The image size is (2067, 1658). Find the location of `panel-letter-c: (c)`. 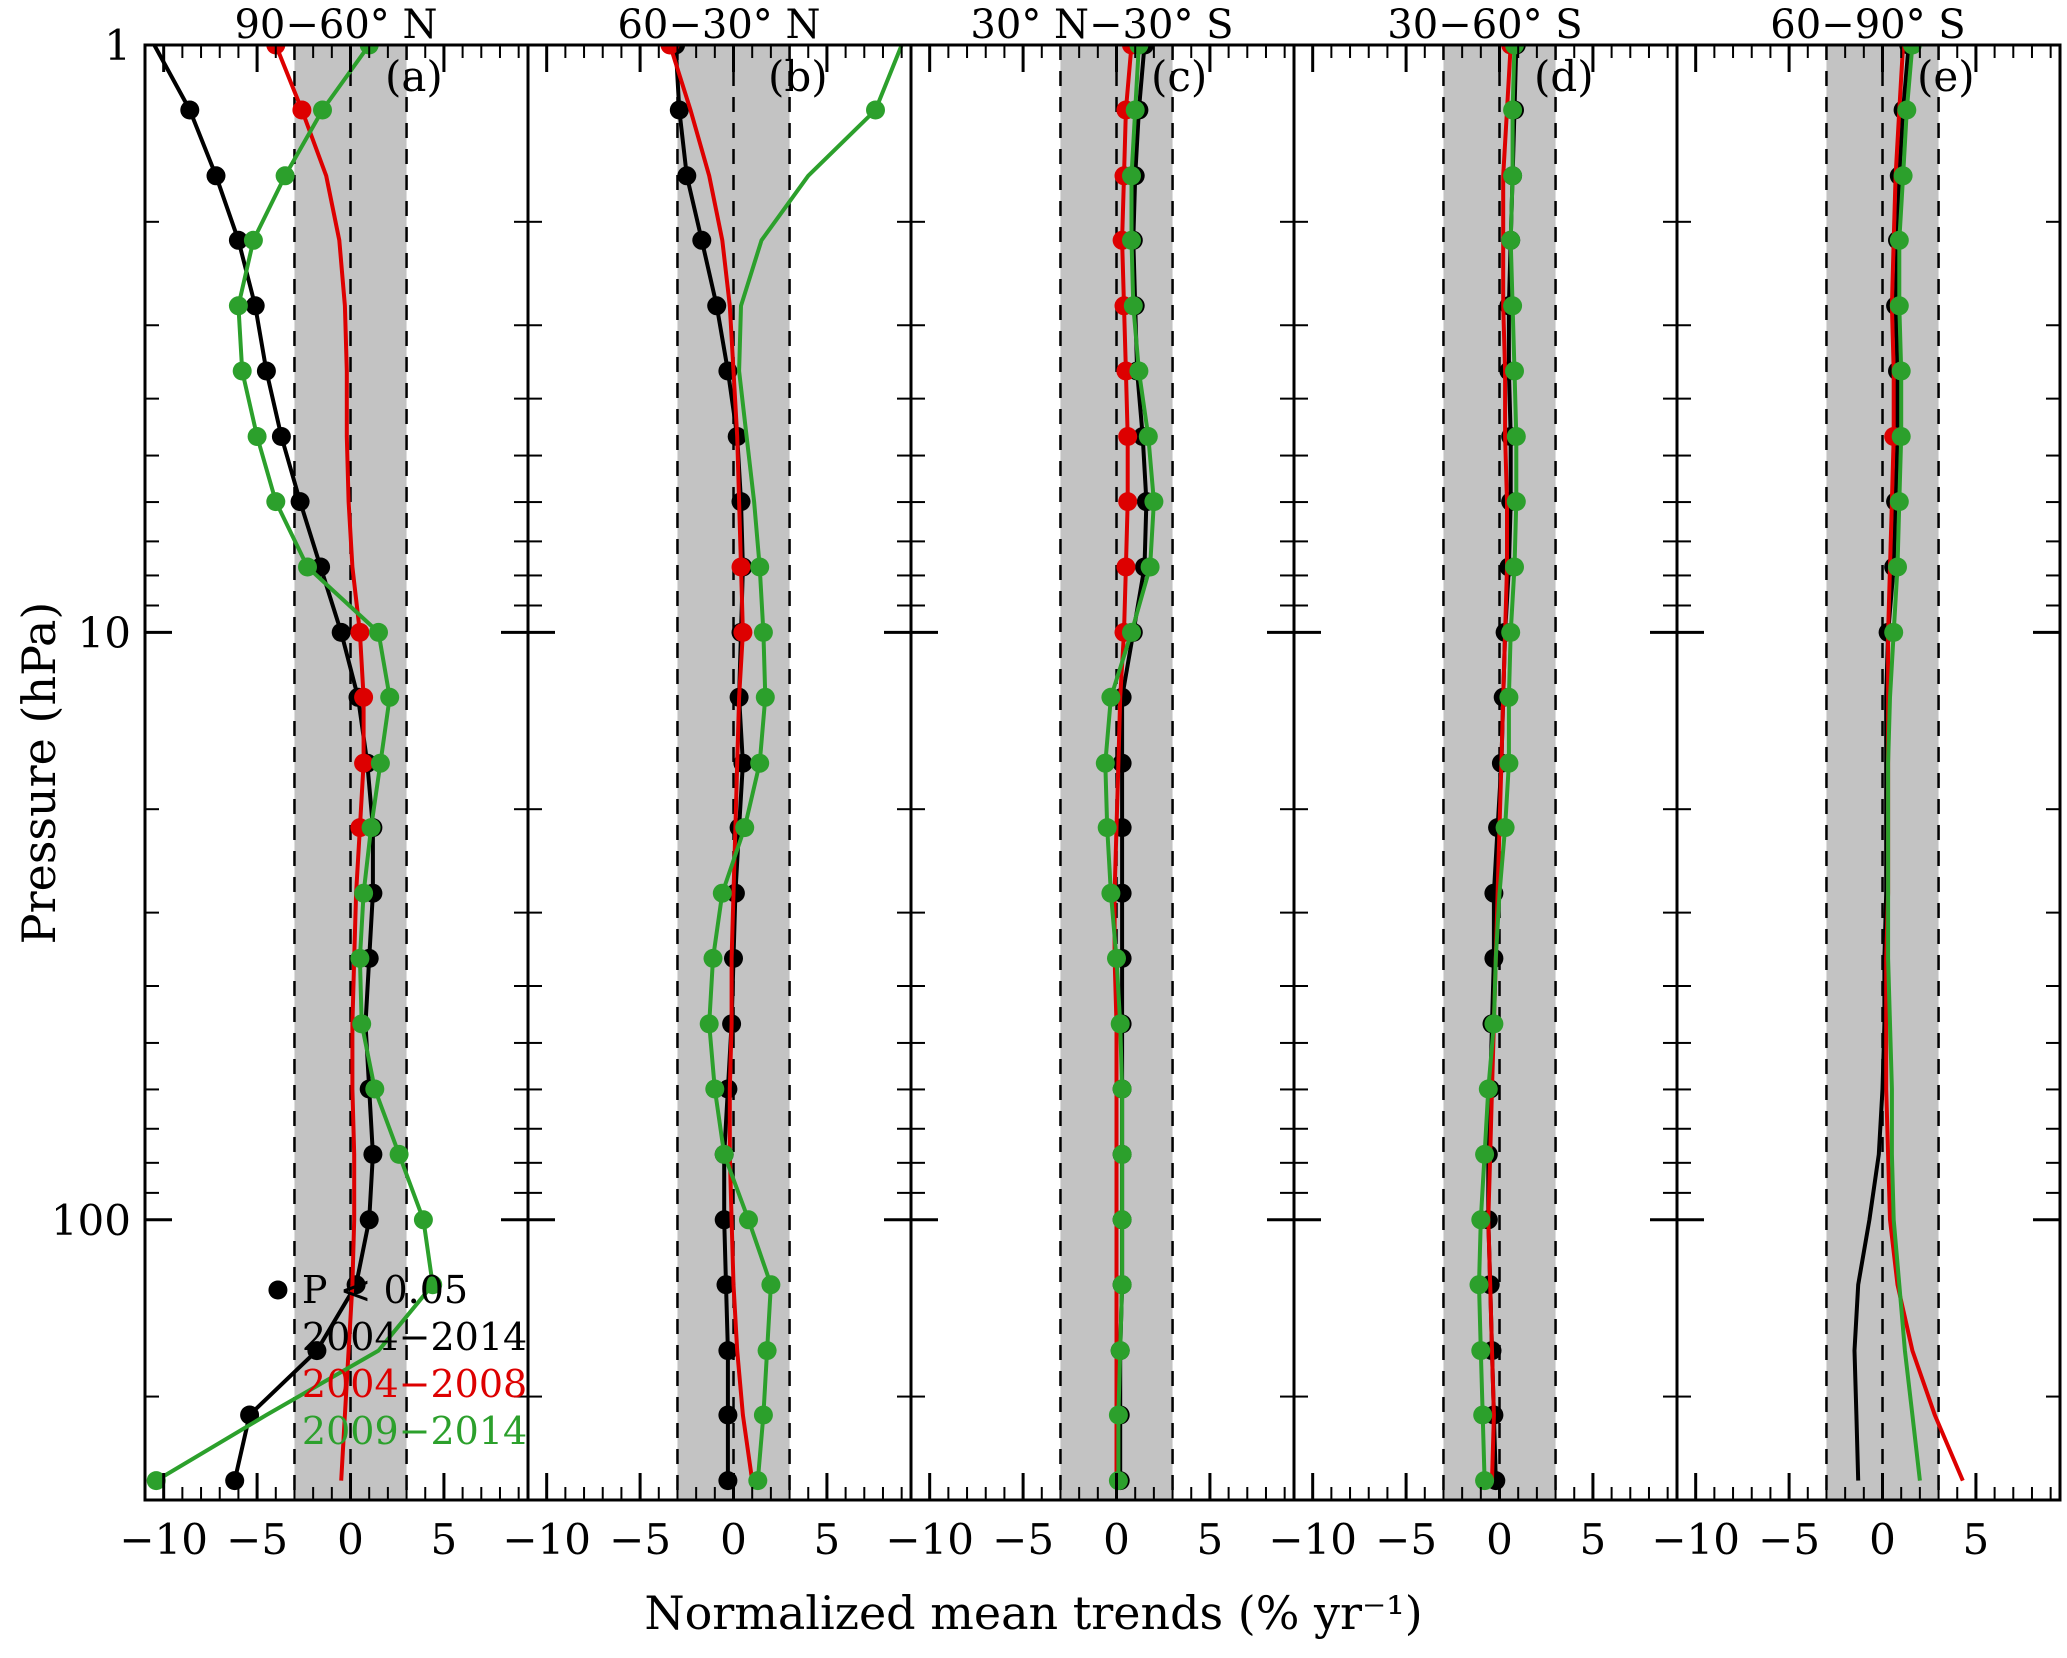

panel-letter-c: (c) is located at coordinates (1179, 76).